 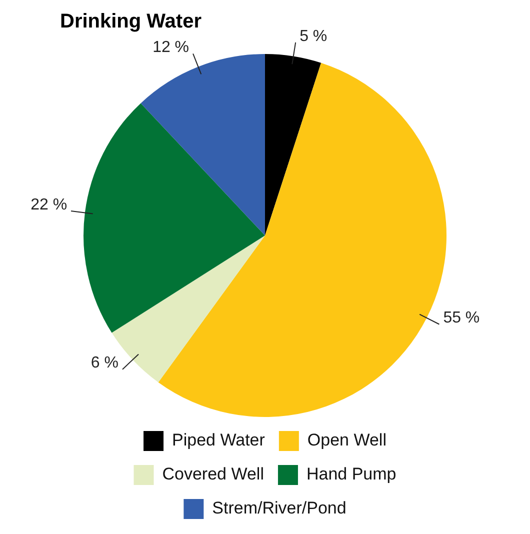 What do you see at coordinates (49, 205) in the screenshot?
I see `data-label: 22 %` at bounding box center [49, 205].